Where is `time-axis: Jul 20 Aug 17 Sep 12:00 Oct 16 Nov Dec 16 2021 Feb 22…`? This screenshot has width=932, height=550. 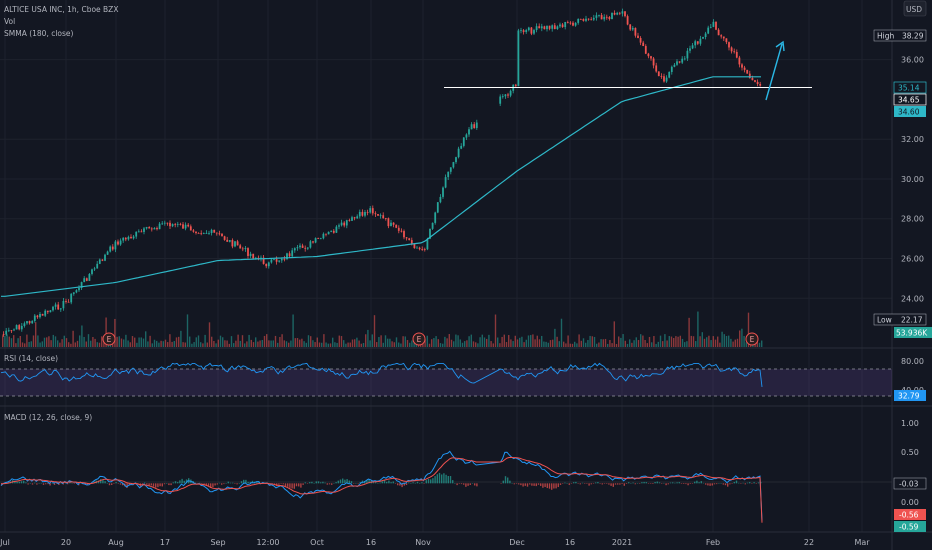 time-axis: Jul 20 Aug 17 Sep 12:00 Oct 16 Nov Dec 16 2021 Feb 22… is located at coordinates (435, 542).